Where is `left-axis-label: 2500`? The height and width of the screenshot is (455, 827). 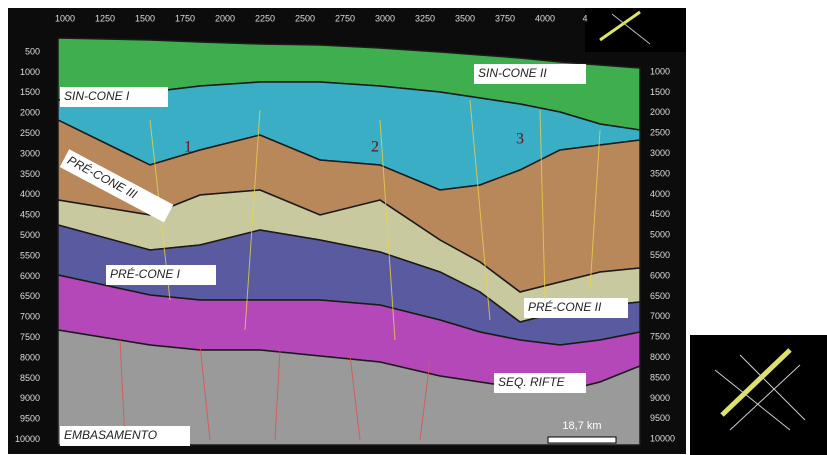 left-axis-label: 2500 is located at coordinates (30, 133).